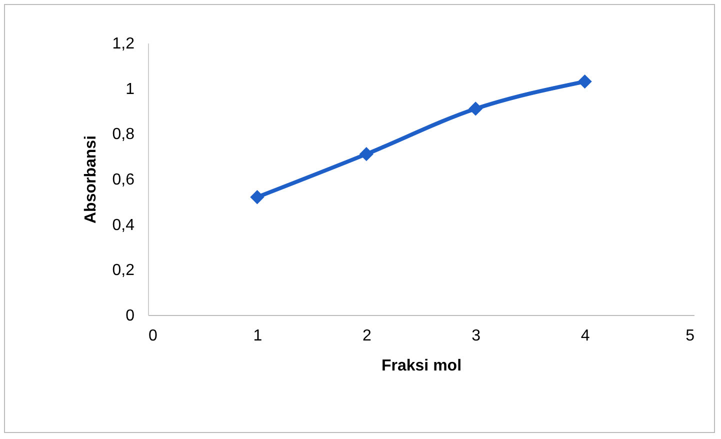 This screenshot has width=721, height=439. Describe the element at coordinates (123, 180) in the screenshot. I see `y-tick-label: 0,6` at that location.